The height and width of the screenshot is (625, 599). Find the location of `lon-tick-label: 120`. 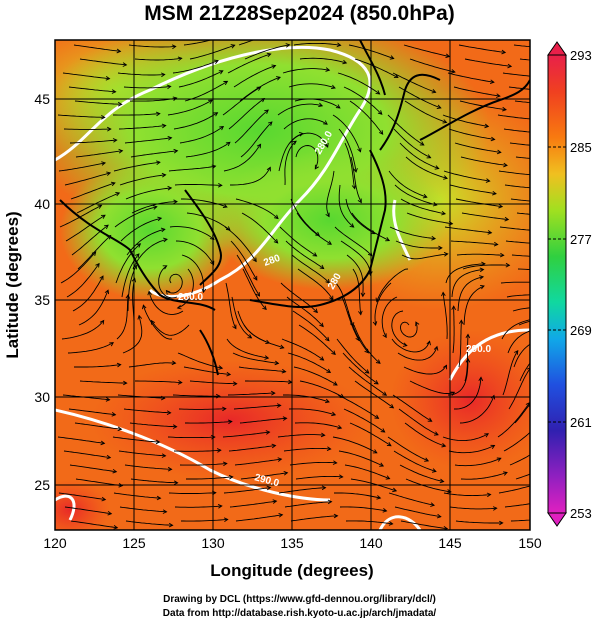

lon-tick-label: 120 is located at coordinates (55, 543).